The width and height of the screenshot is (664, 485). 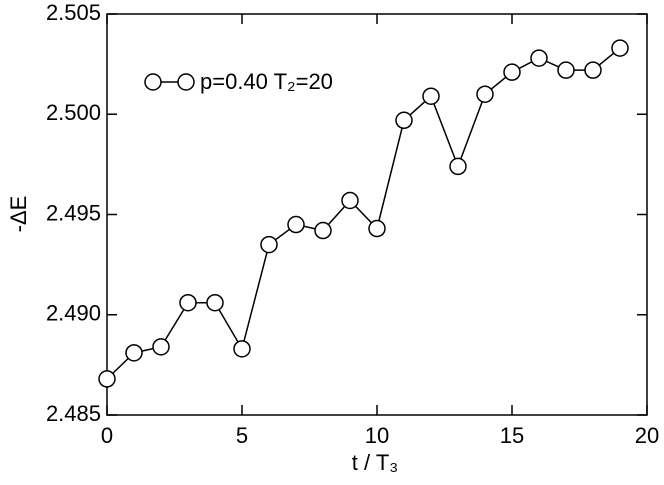 I want to click on y-tick-label: 2.500, so click(x=73, y=112).